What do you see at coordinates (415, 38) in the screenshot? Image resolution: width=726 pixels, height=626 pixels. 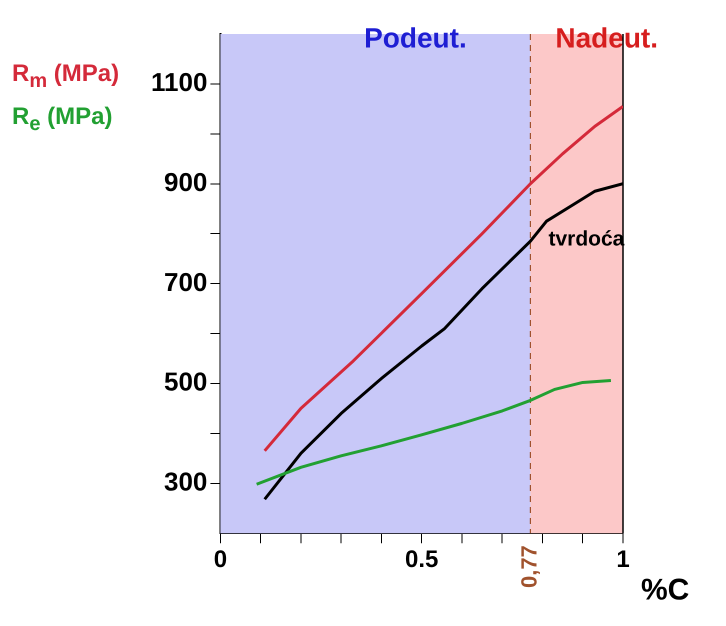 I see `band-label: Podeut.` at bounding box center [415, 38].